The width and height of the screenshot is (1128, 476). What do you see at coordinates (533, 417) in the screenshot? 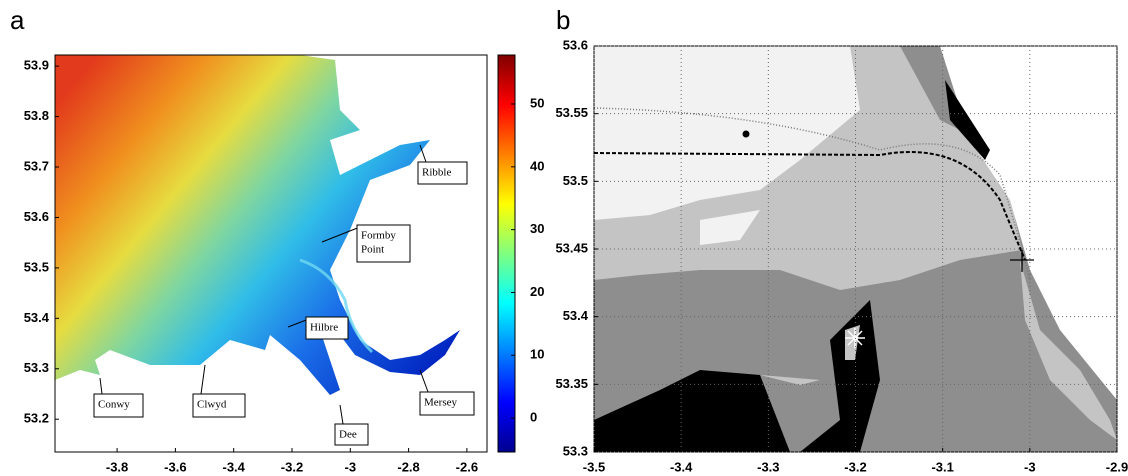
I see `colorbar-tick-label: 0` at bounding box center [533, 417].